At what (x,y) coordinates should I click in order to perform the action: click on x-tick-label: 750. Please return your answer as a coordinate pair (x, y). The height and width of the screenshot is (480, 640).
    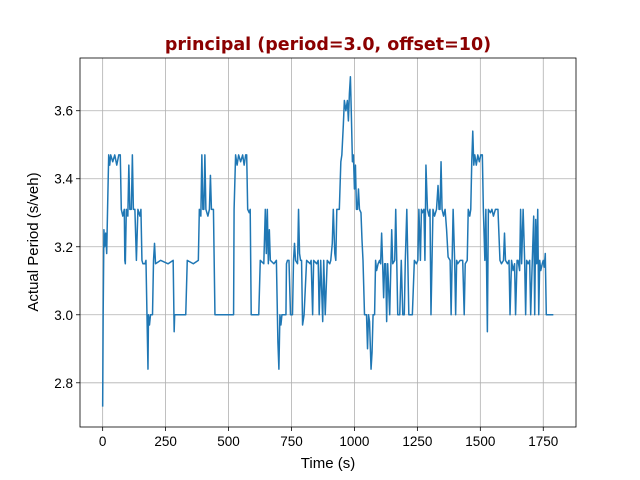
    Looking at the image, I should click on (291, 441).